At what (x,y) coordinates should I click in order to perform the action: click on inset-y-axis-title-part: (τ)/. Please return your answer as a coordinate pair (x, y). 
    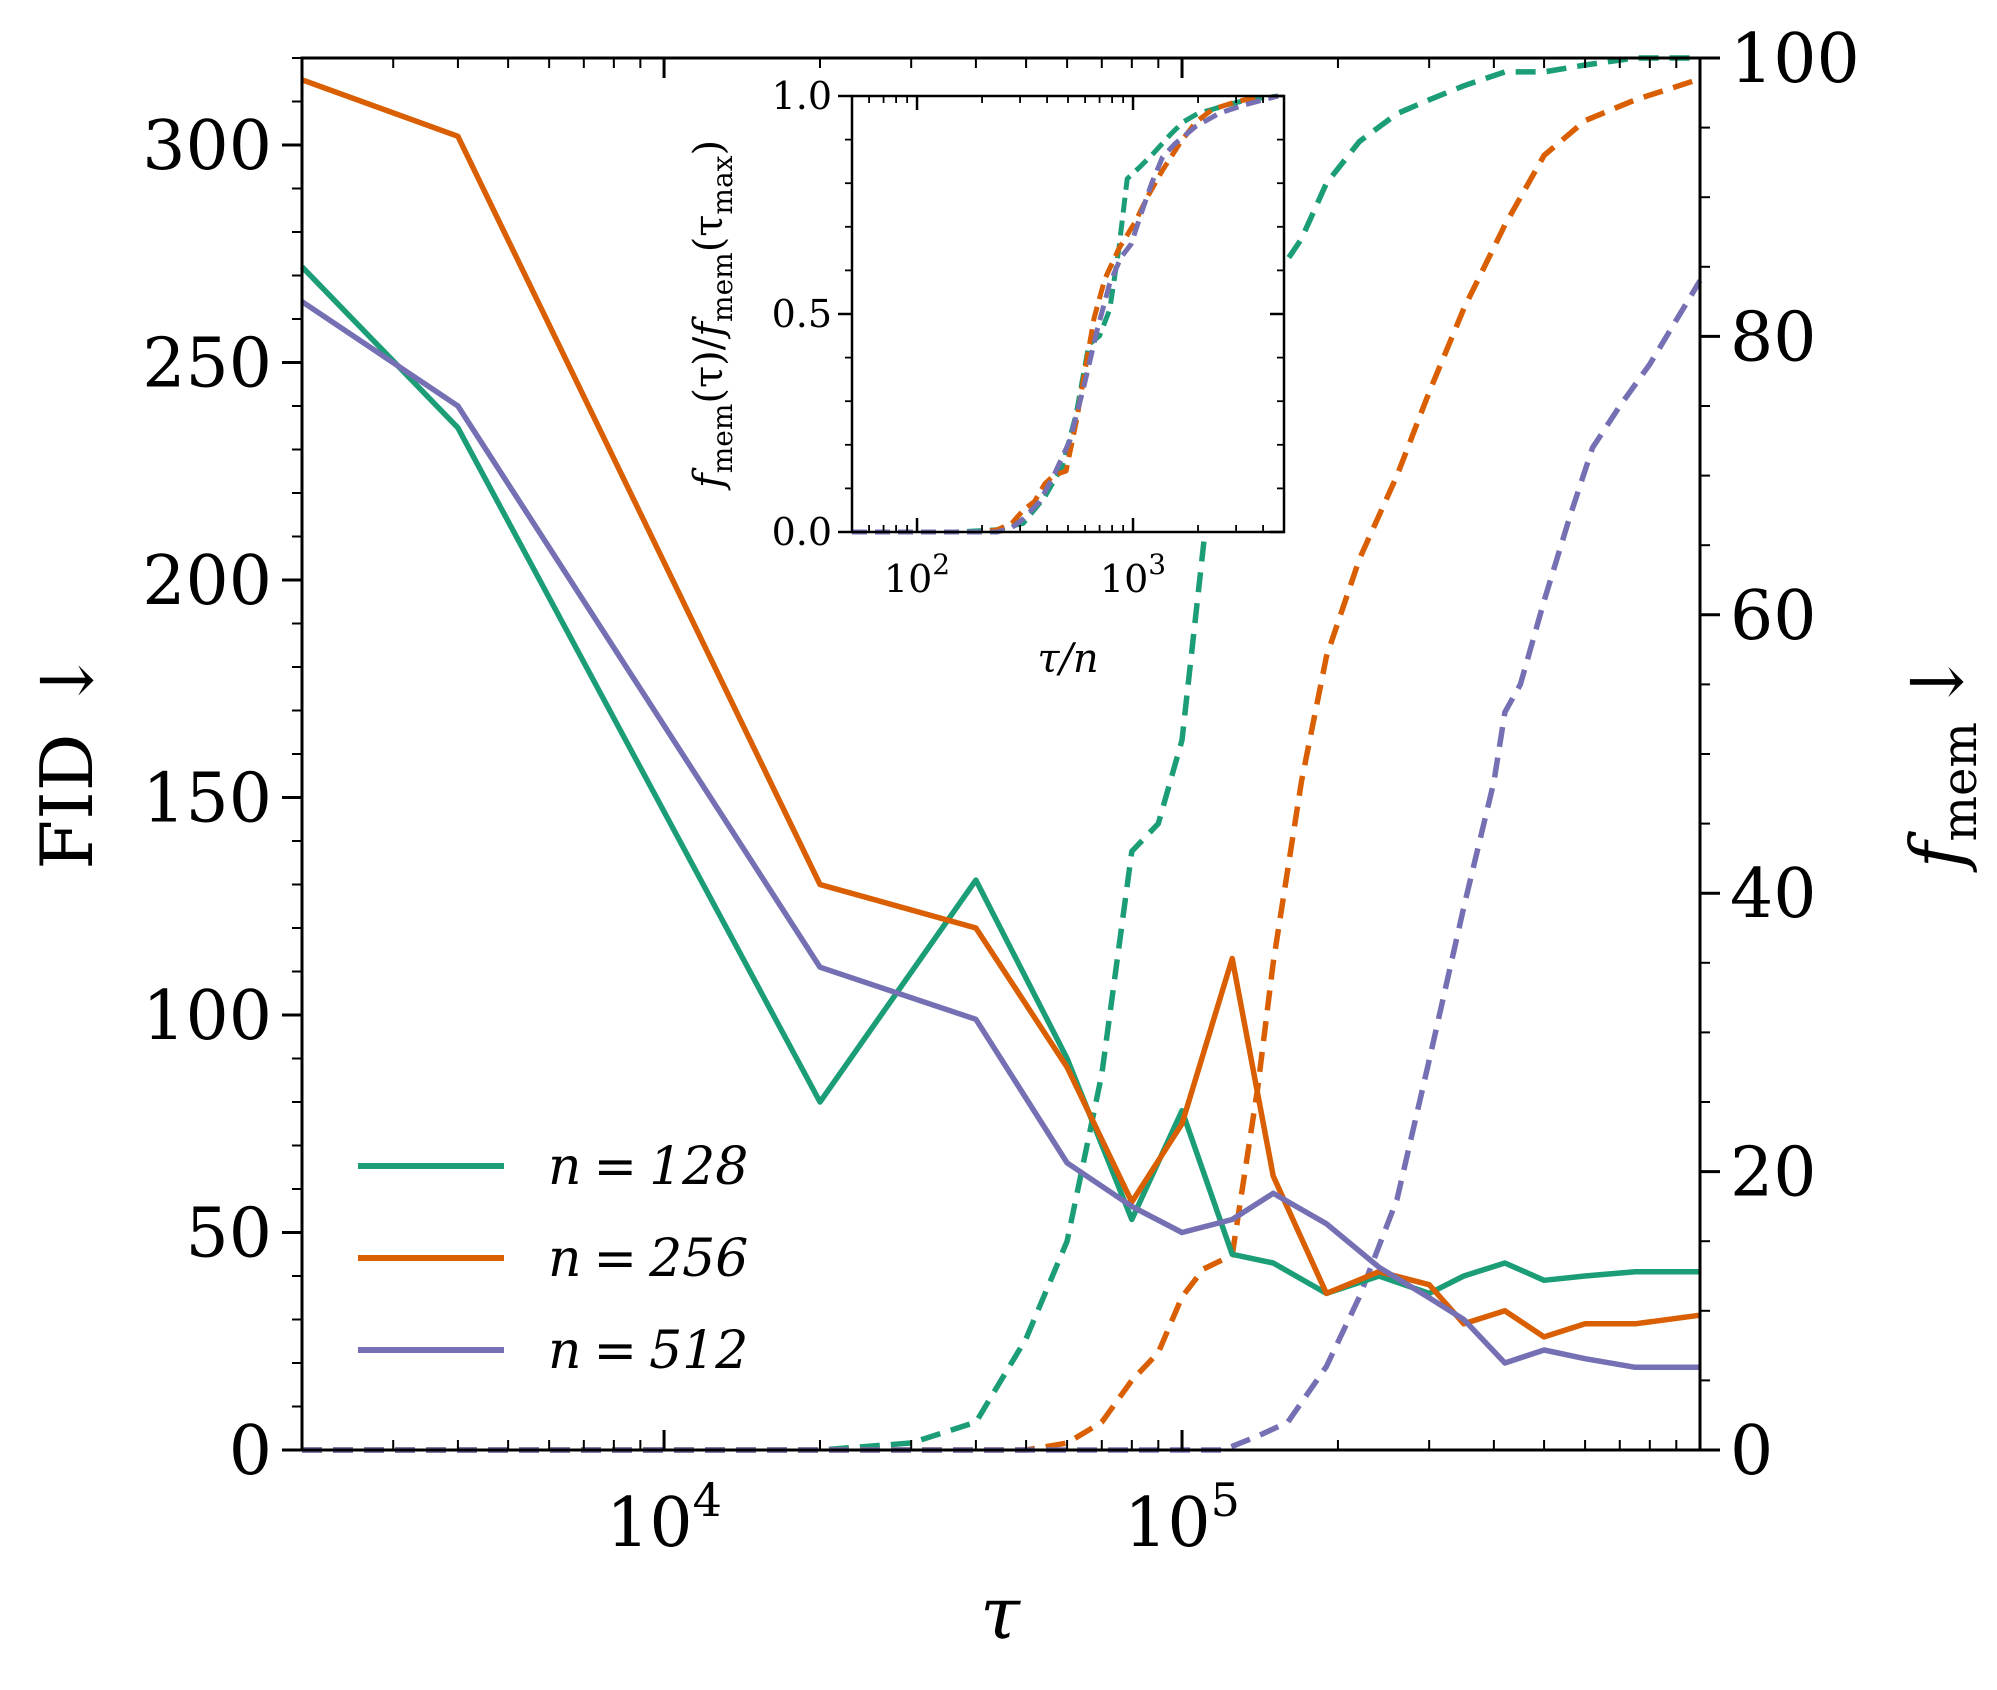
    Looking at the image, I should click on (709, 369).